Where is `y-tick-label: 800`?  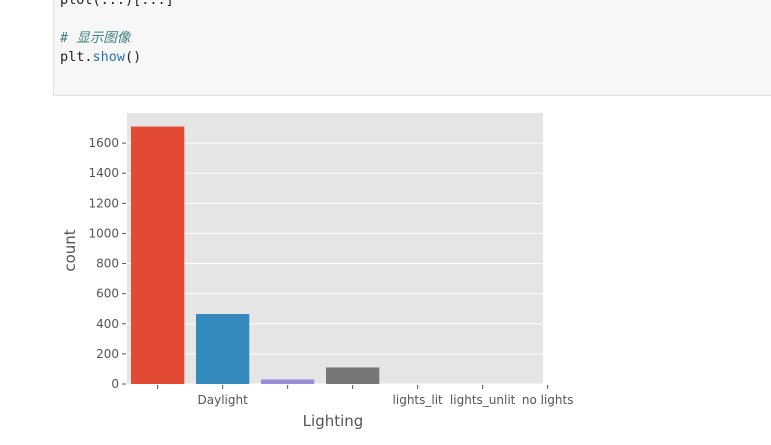 y-tick-label: 800 is located at coordinates (107, 264).